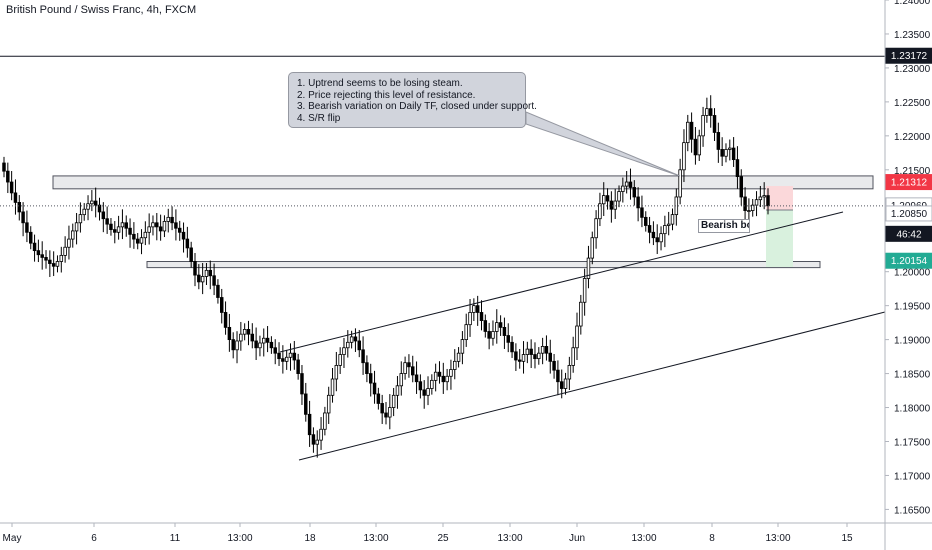 The width and height of the screenshot is (932, 550). What do you see at coordinates (908, 213) in the screenshot?
I see `price-tag-bg` at bounding box center [908, 213].